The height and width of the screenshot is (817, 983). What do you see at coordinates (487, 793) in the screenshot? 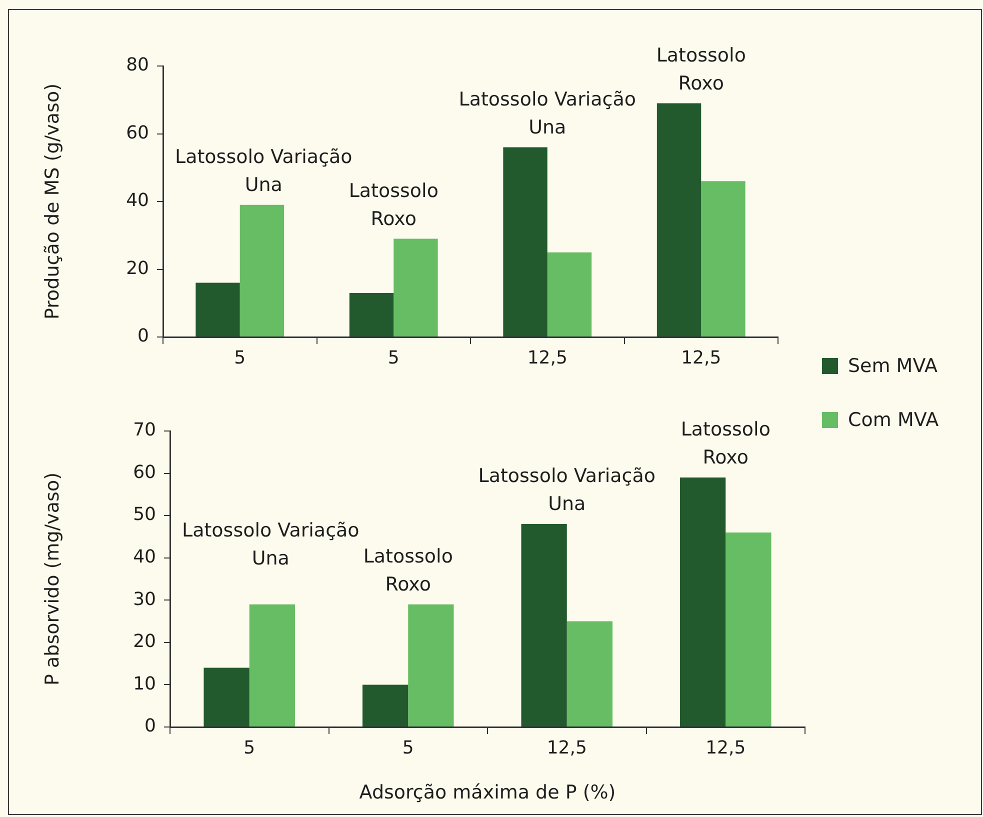
I see `x-axis-title: Adsorção máxima de P (%)` at bounding box center [487, 793].